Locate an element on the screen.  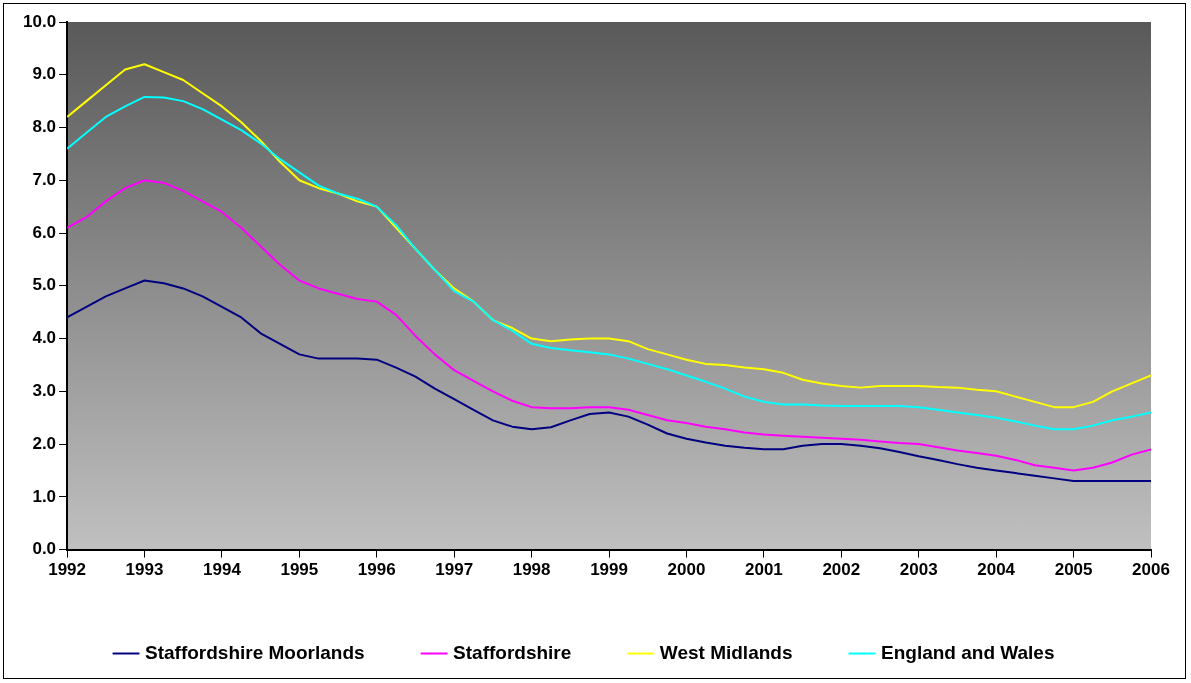
x-tick-label: 2003 is located at coordinates (918, 570).